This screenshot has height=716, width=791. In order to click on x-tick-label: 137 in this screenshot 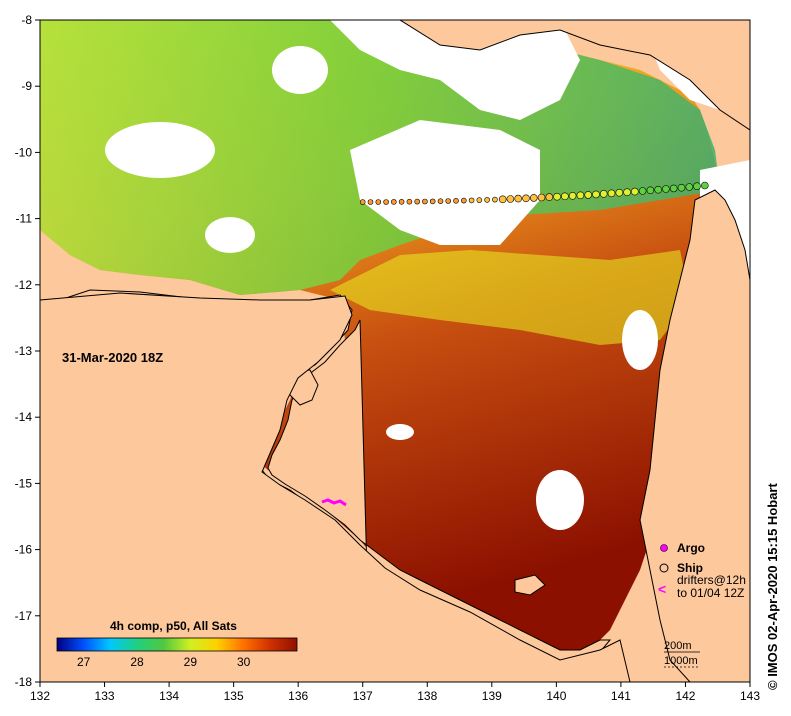, I will do `click(363, 696)`.